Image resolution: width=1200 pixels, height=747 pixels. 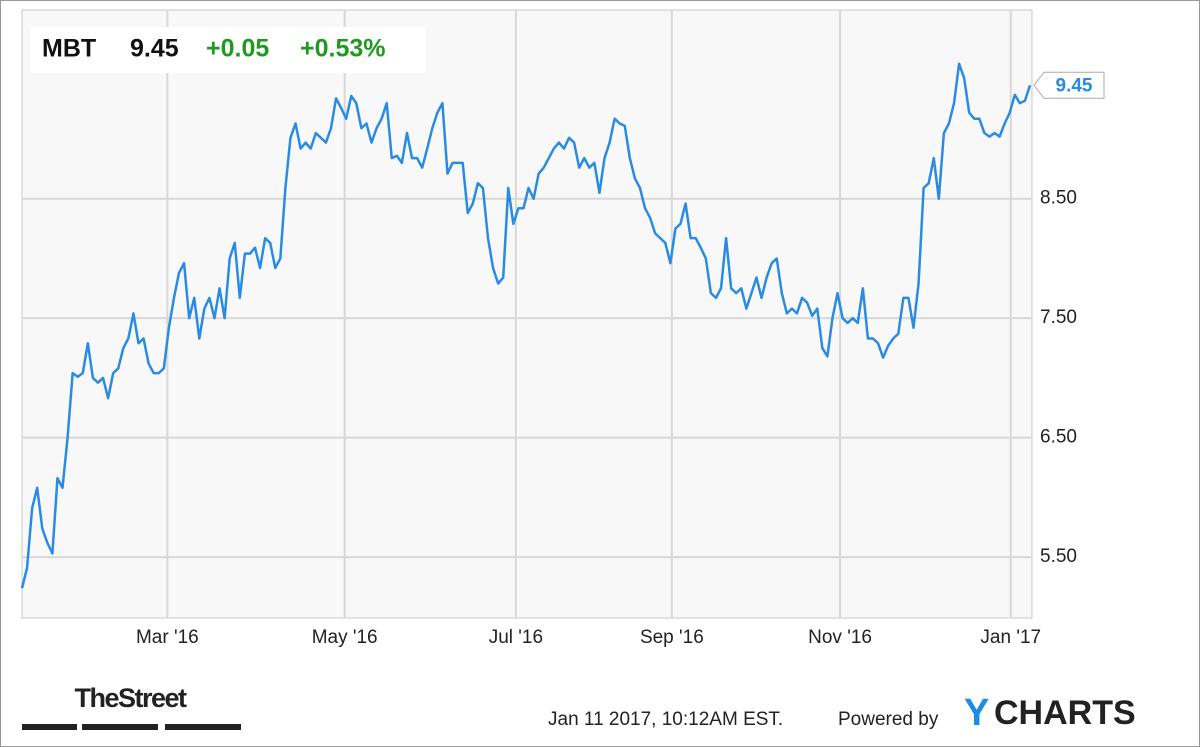 I want to click on y-tick-label: 5.50, so click(x=1058, y=556).